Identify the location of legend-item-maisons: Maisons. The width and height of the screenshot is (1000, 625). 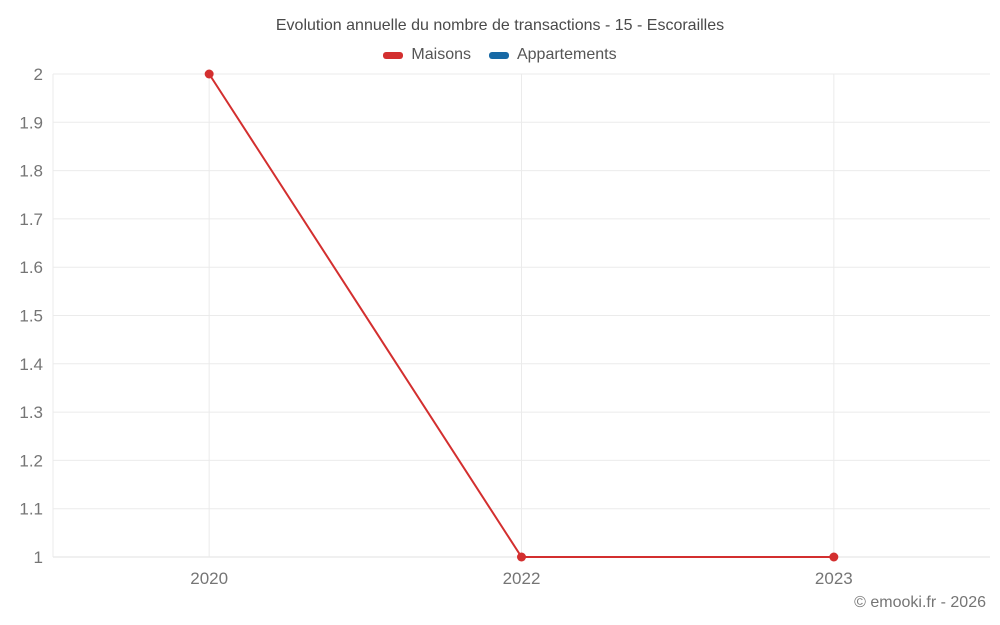
(427, 55).